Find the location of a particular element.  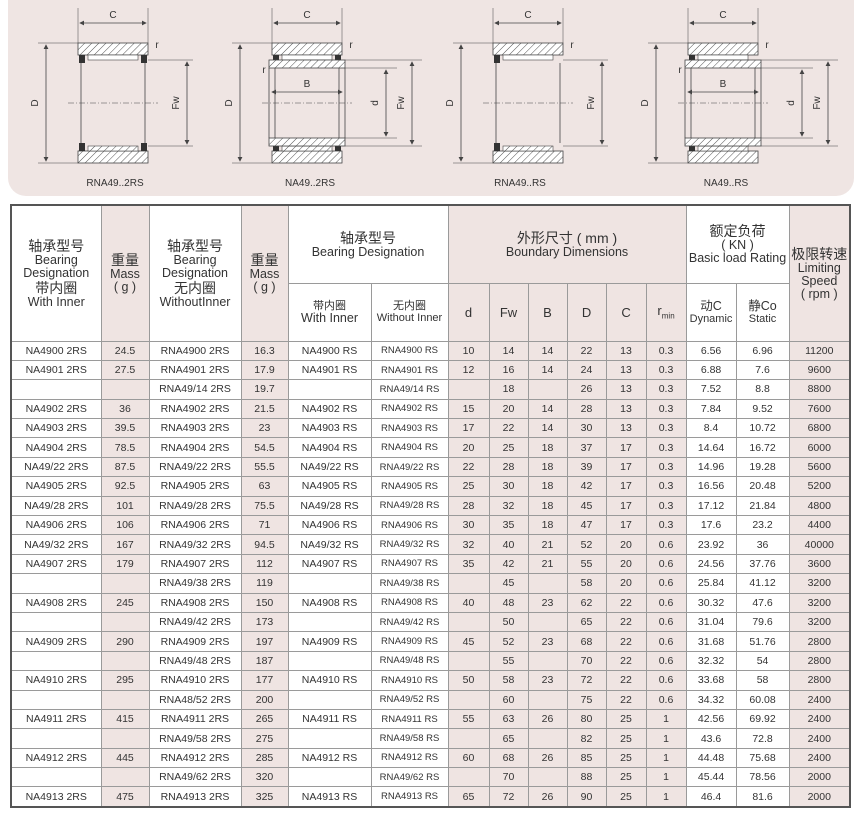

cell-outer-d: 22 is located at coordinates (586, 350).